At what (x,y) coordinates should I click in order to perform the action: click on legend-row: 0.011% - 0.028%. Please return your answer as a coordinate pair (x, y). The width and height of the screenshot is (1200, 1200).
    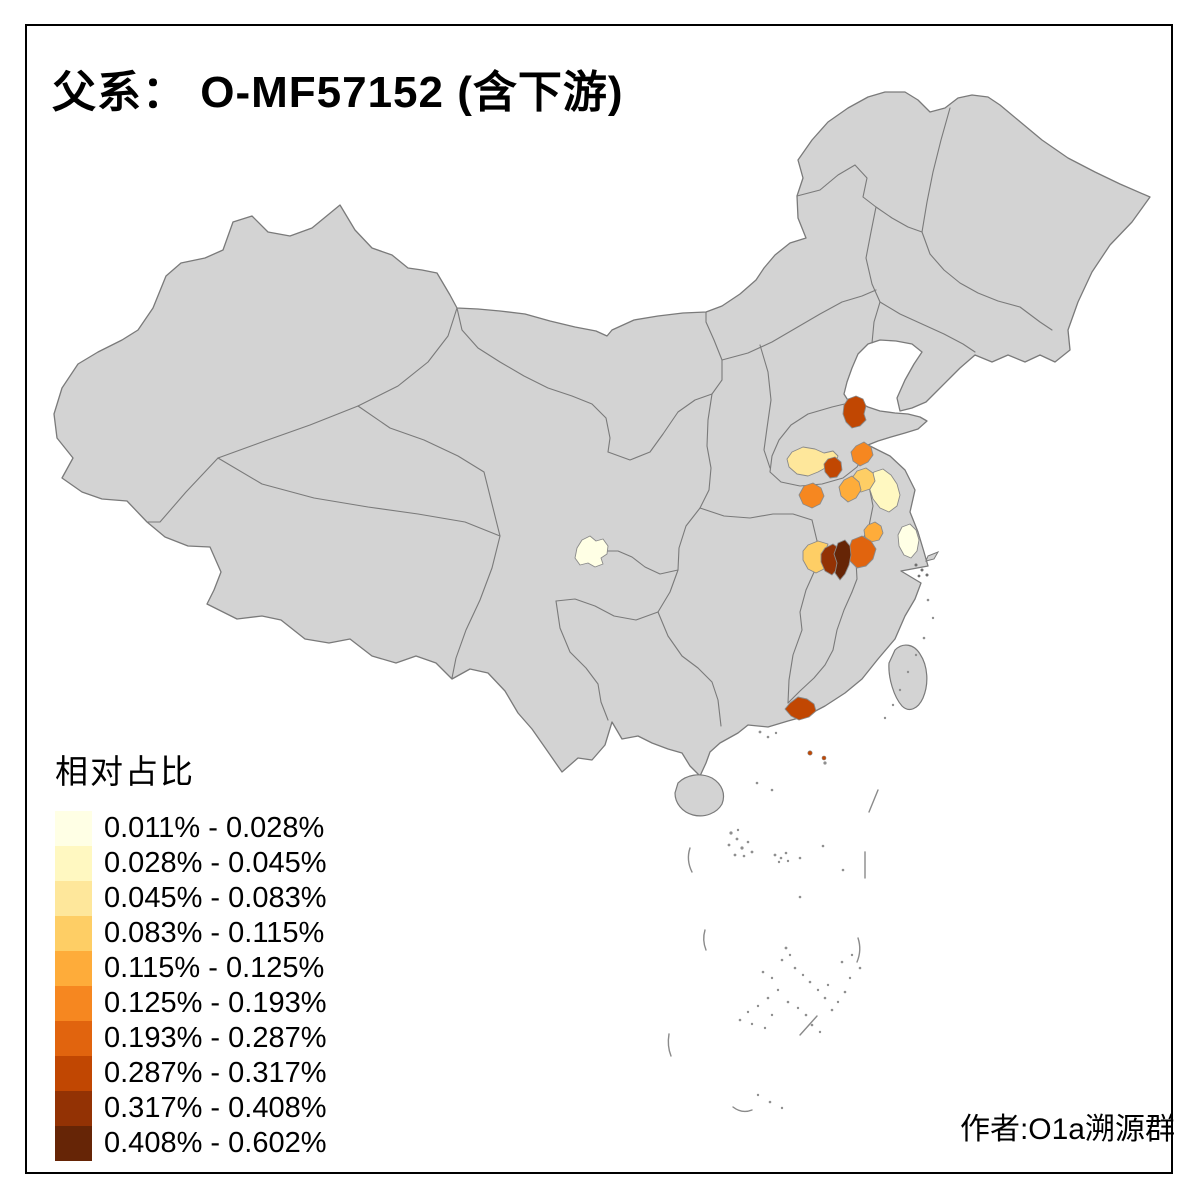
    Looking at the image, I should click on (190, 828).